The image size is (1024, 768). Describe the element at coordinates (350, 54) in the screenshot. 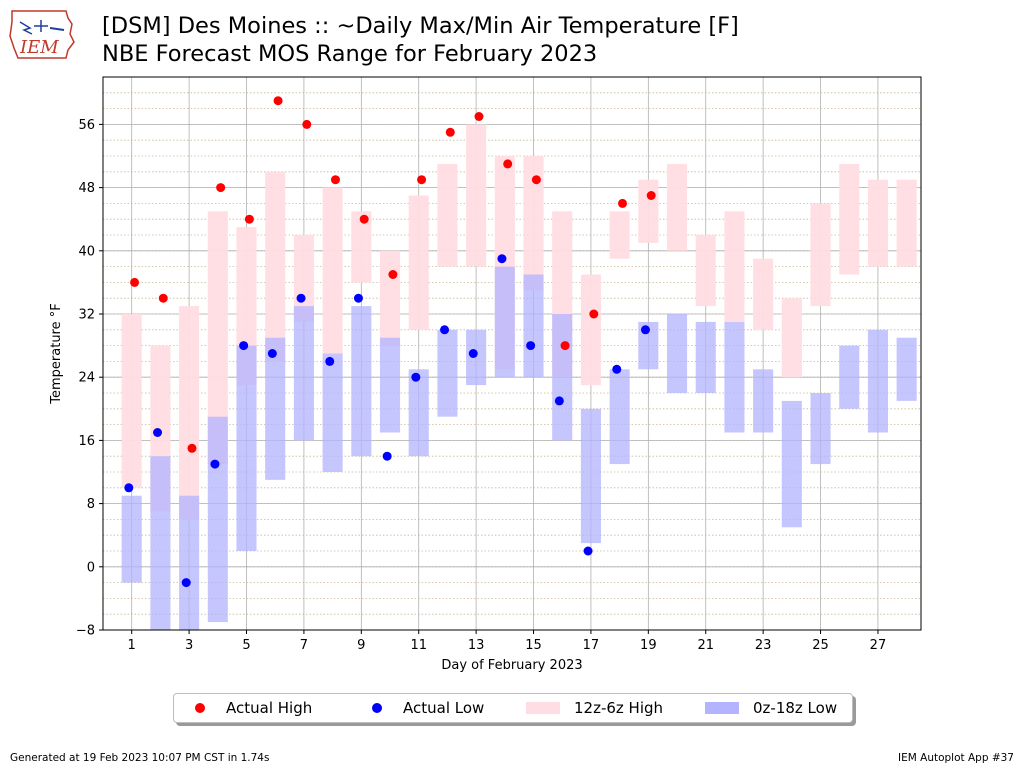

I see `title-line-2: NBE Forecast MOS Range for February 2023` at that location.